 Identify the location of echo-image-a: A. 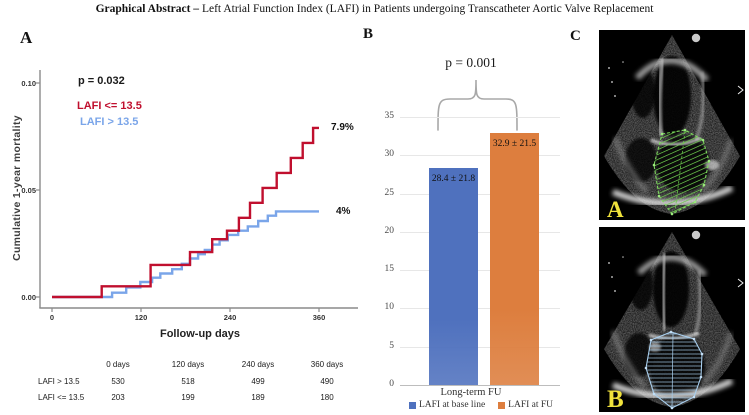
(672, 125).